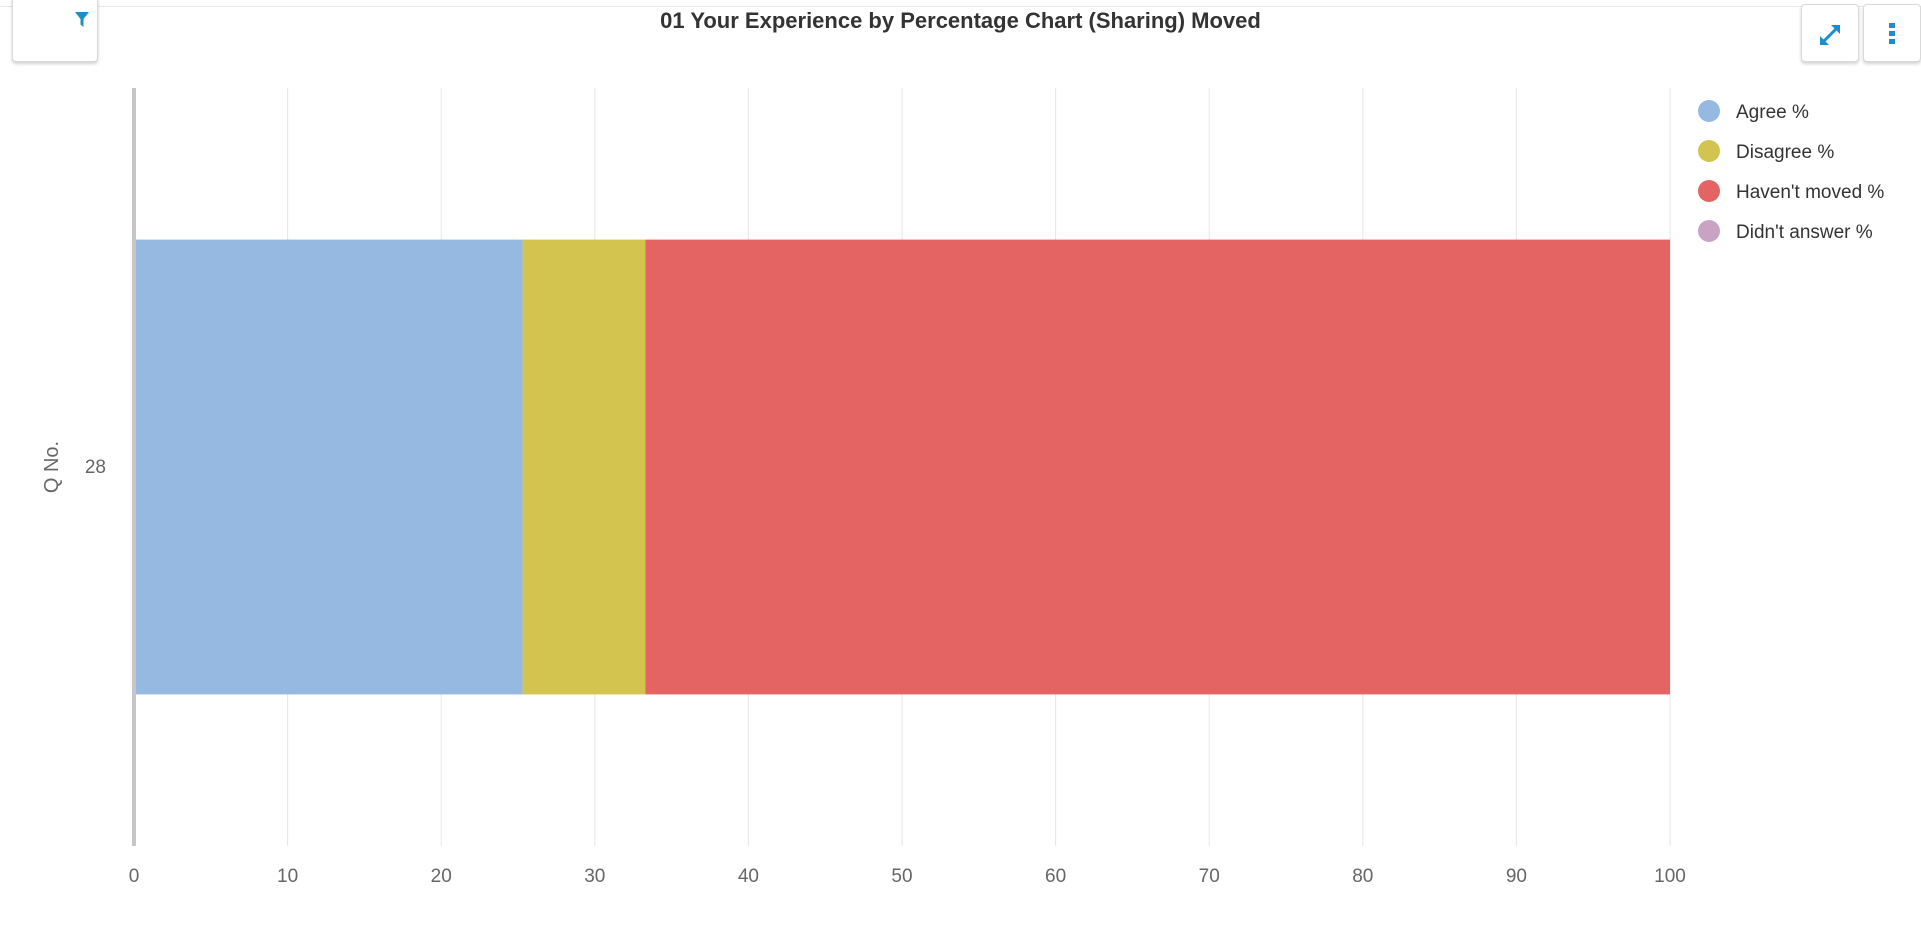  I want to click on legend-item-didnt-answer: Didn't answer %, so click(1808, 238).